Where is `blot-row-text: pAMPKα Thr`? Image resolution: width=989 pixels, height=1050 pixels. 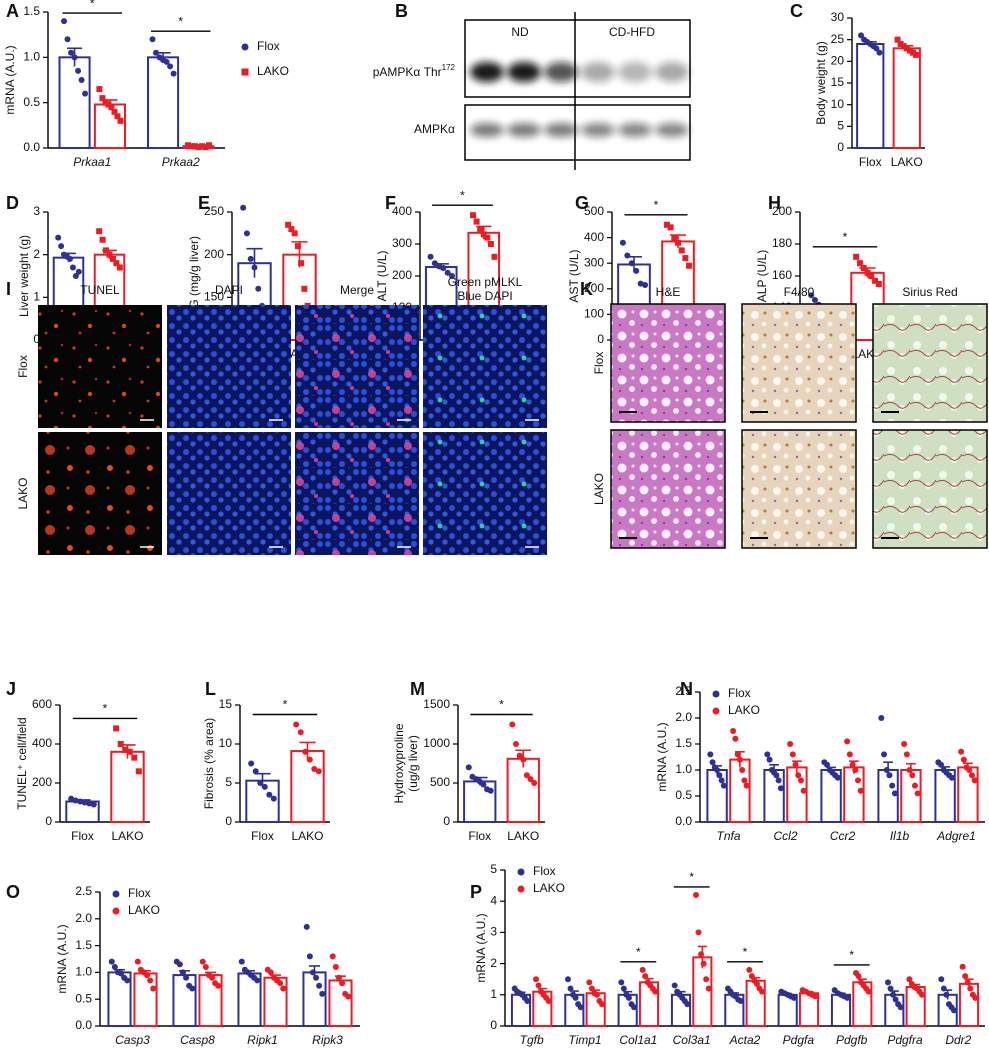
blot-row-text: pAMPKα Thr is located at coordinates (407, 72).